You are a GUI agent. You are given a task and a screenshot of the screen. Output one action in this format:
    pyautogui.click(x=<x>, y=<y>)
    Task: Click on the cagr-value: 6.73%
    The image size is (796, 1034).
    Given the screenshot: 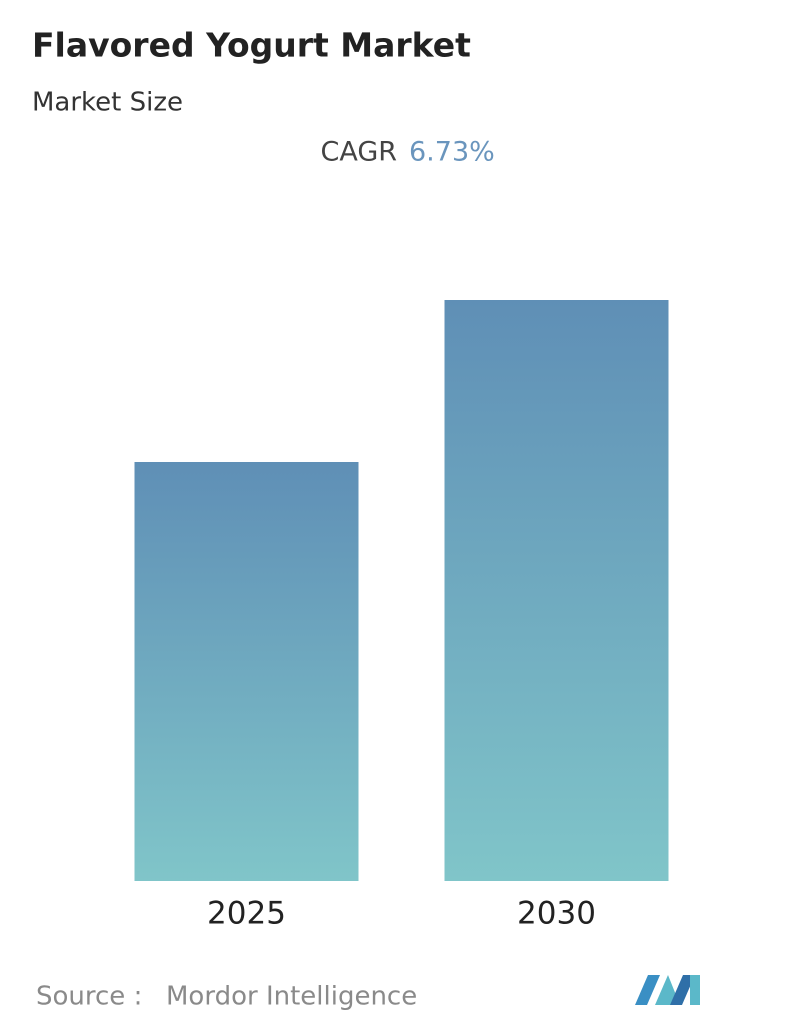 What is the action you would take?
    pyautogui.click(x=452, y=152)
    